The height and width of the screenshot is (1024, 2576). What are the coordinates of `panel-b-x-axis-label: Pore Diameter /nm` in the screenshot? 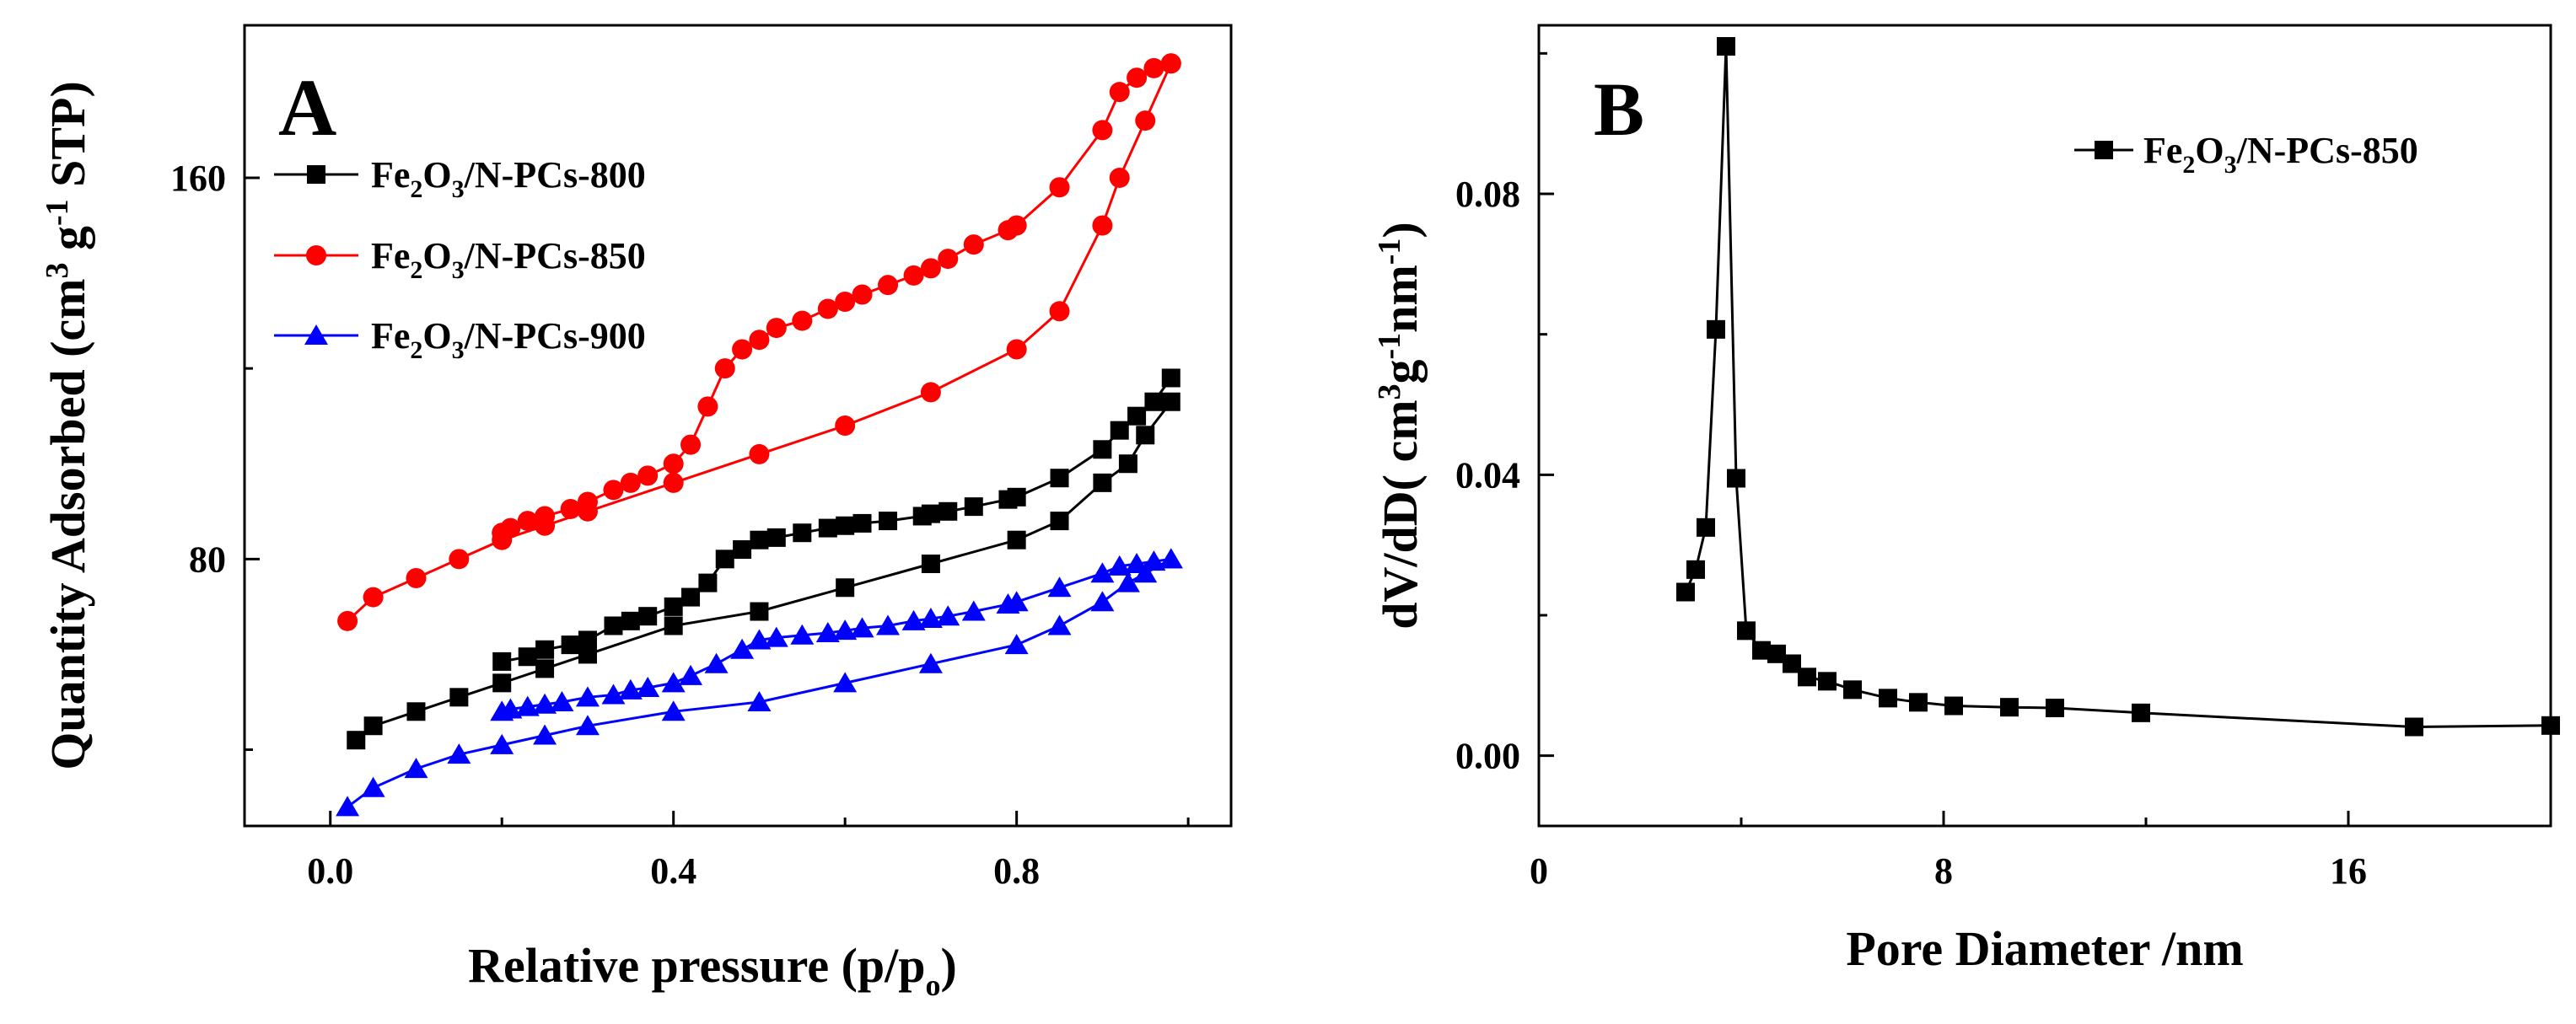 It's located at (2044, 948).